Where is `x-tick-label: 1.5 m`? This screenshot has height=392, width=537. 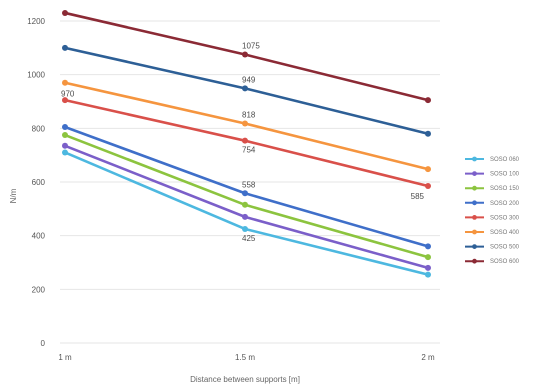
x-tick-label: 1.5 m is located at coordinates (245, 357).